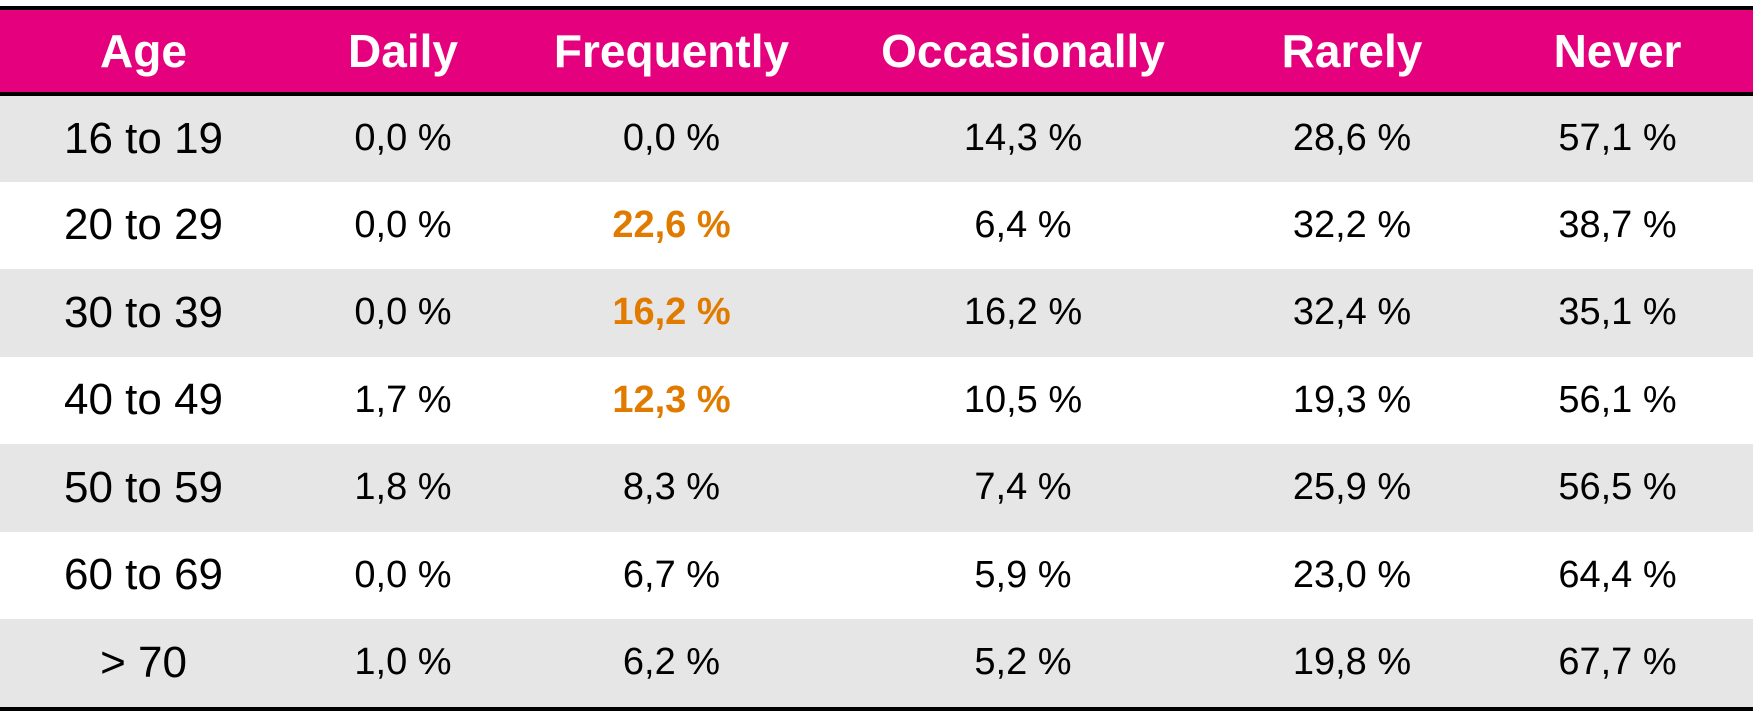  I want to click on rarely-cell: 32,2 %, so click(1352, 225).